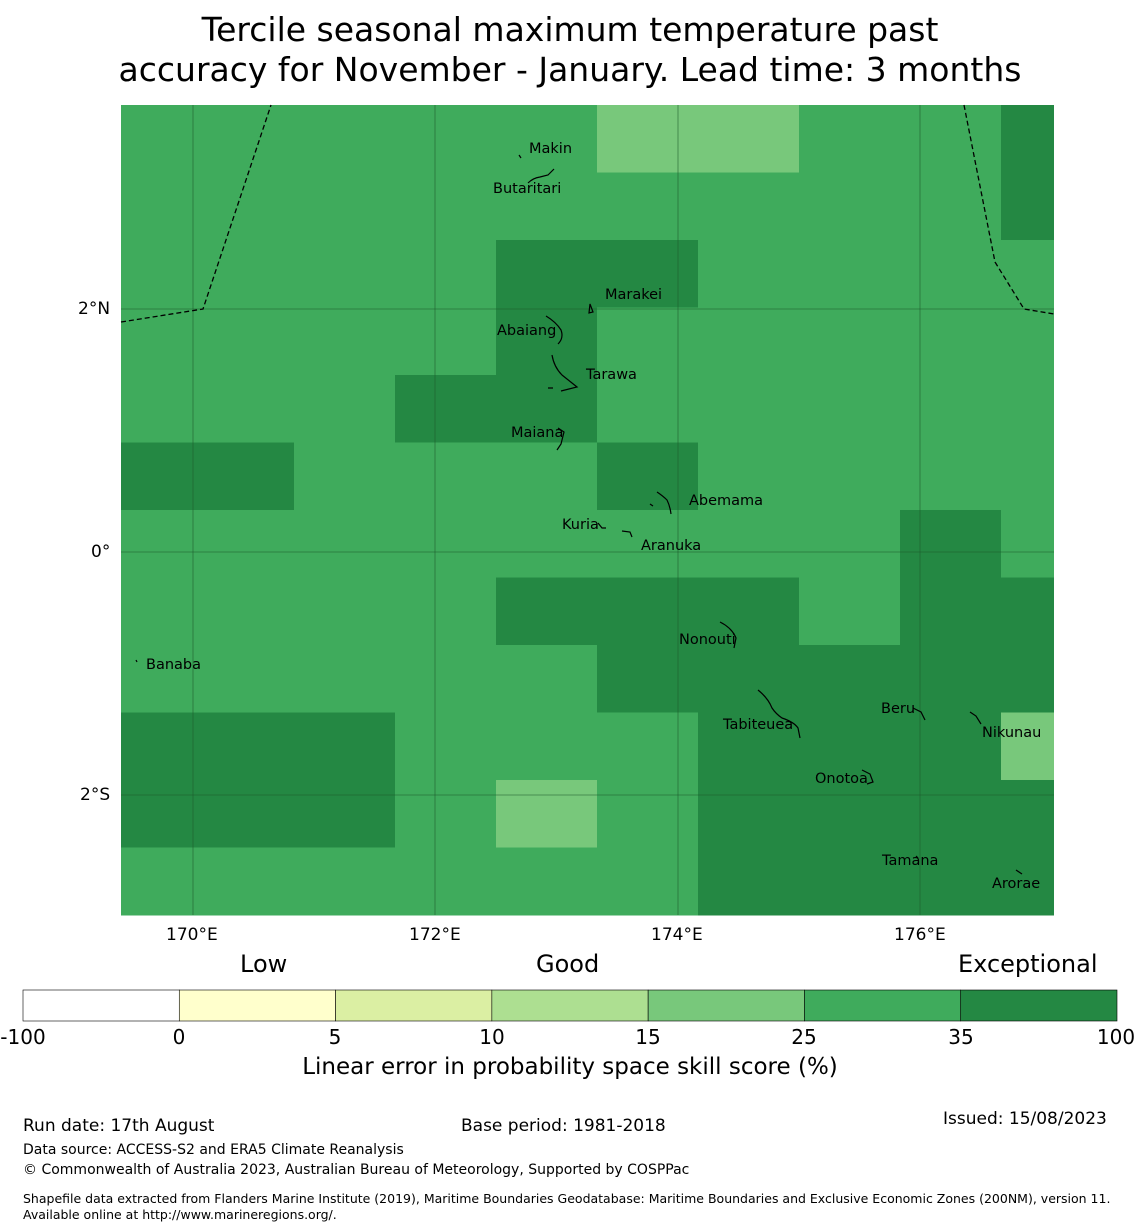 The width and height of the screenshot is (1140, 1230). I want to click on coast-abaiang, so click(554, 330).